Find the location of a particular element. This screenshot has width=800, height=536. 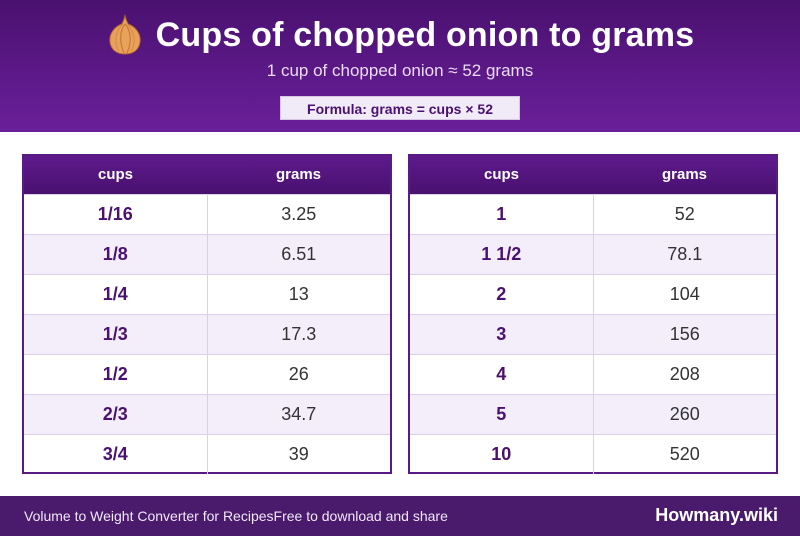

grams-cell: 260 is located at coordinates (684, 414).